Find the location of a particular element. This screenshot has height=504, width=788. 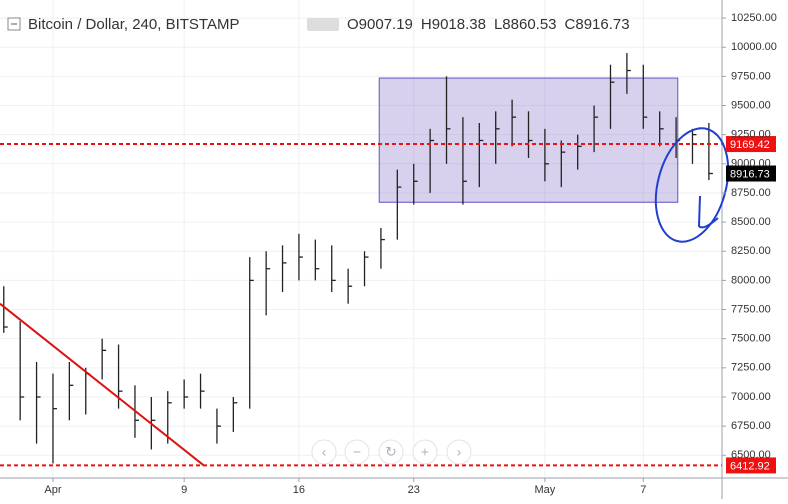

ohlc-value: L8860.53 is located at coordinates (525, 24).